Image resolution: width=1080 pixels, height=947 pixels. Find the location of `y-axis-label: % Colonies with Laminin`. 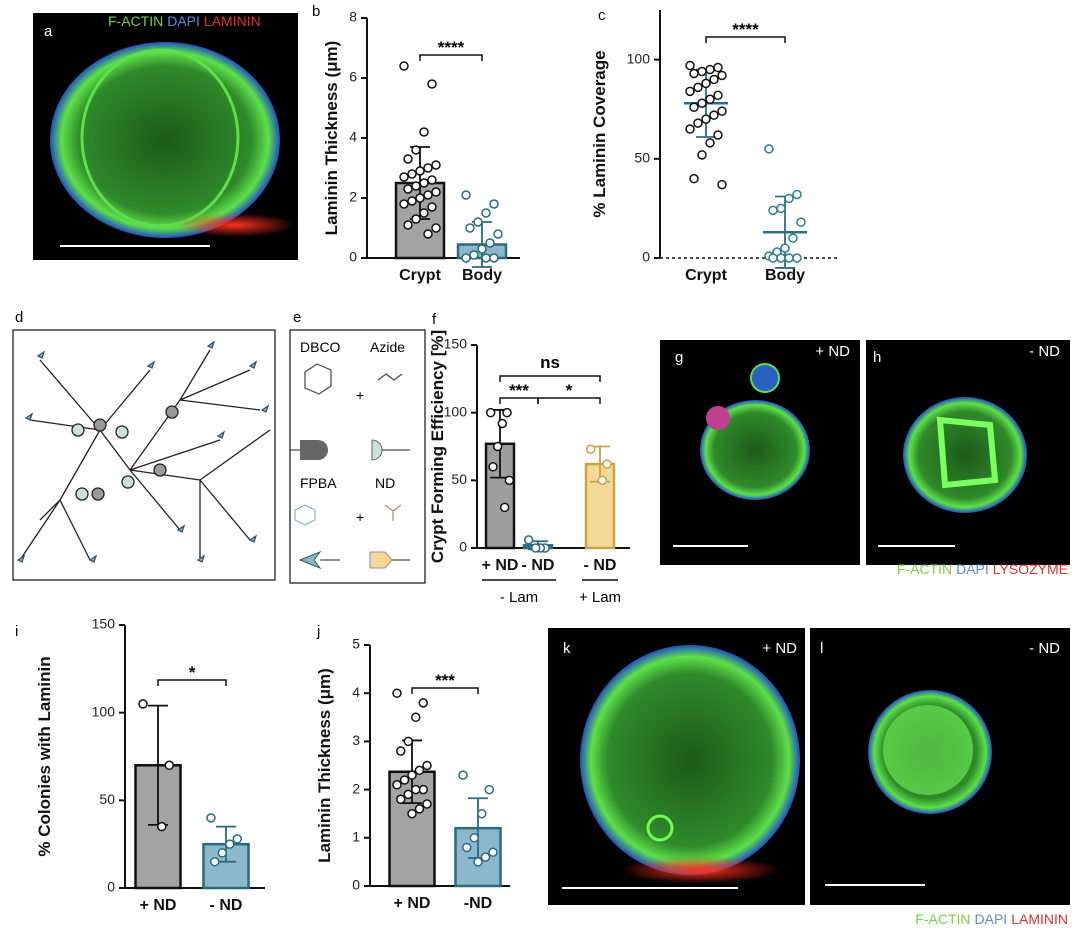

y-axis-label: % Colonies with Laminin is located at coordinates (44, 756).